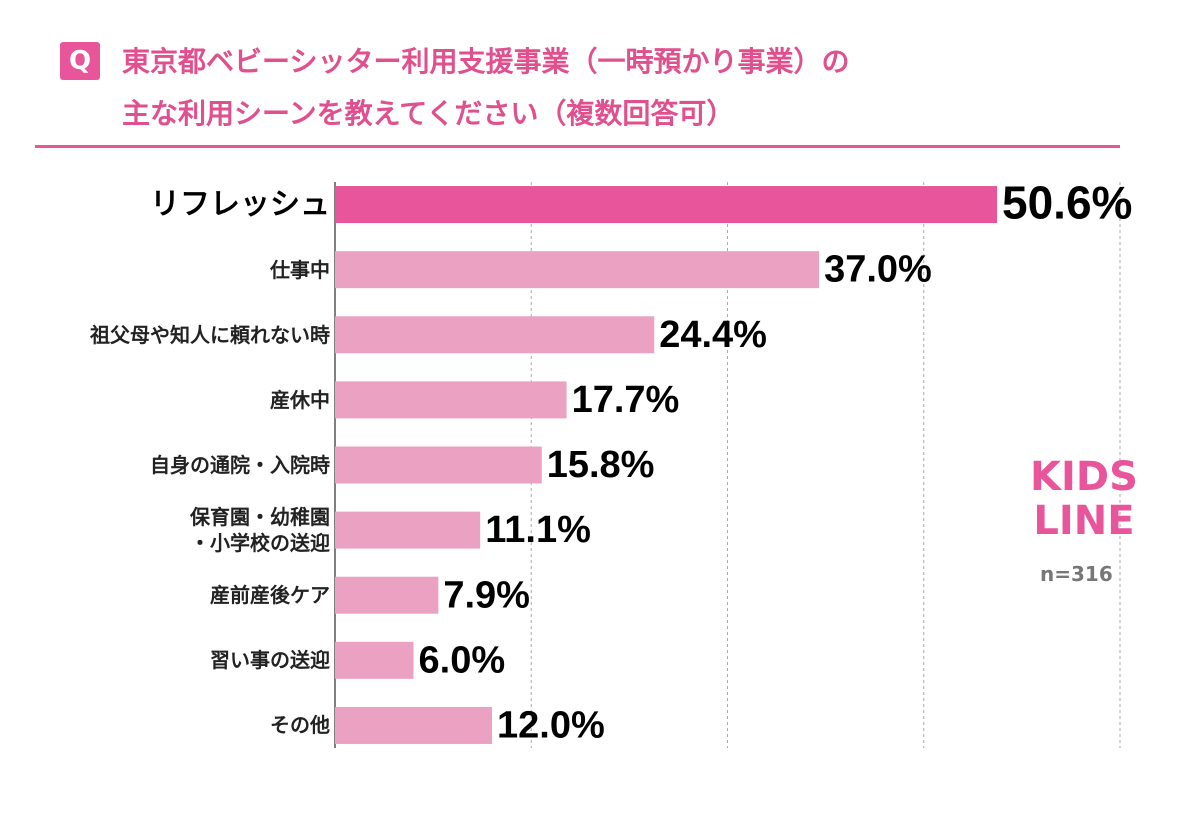 The height and width of the screenshot is (816, 1200). I want to click on category-label: 自身の通院・入院時, so click(240, 465).